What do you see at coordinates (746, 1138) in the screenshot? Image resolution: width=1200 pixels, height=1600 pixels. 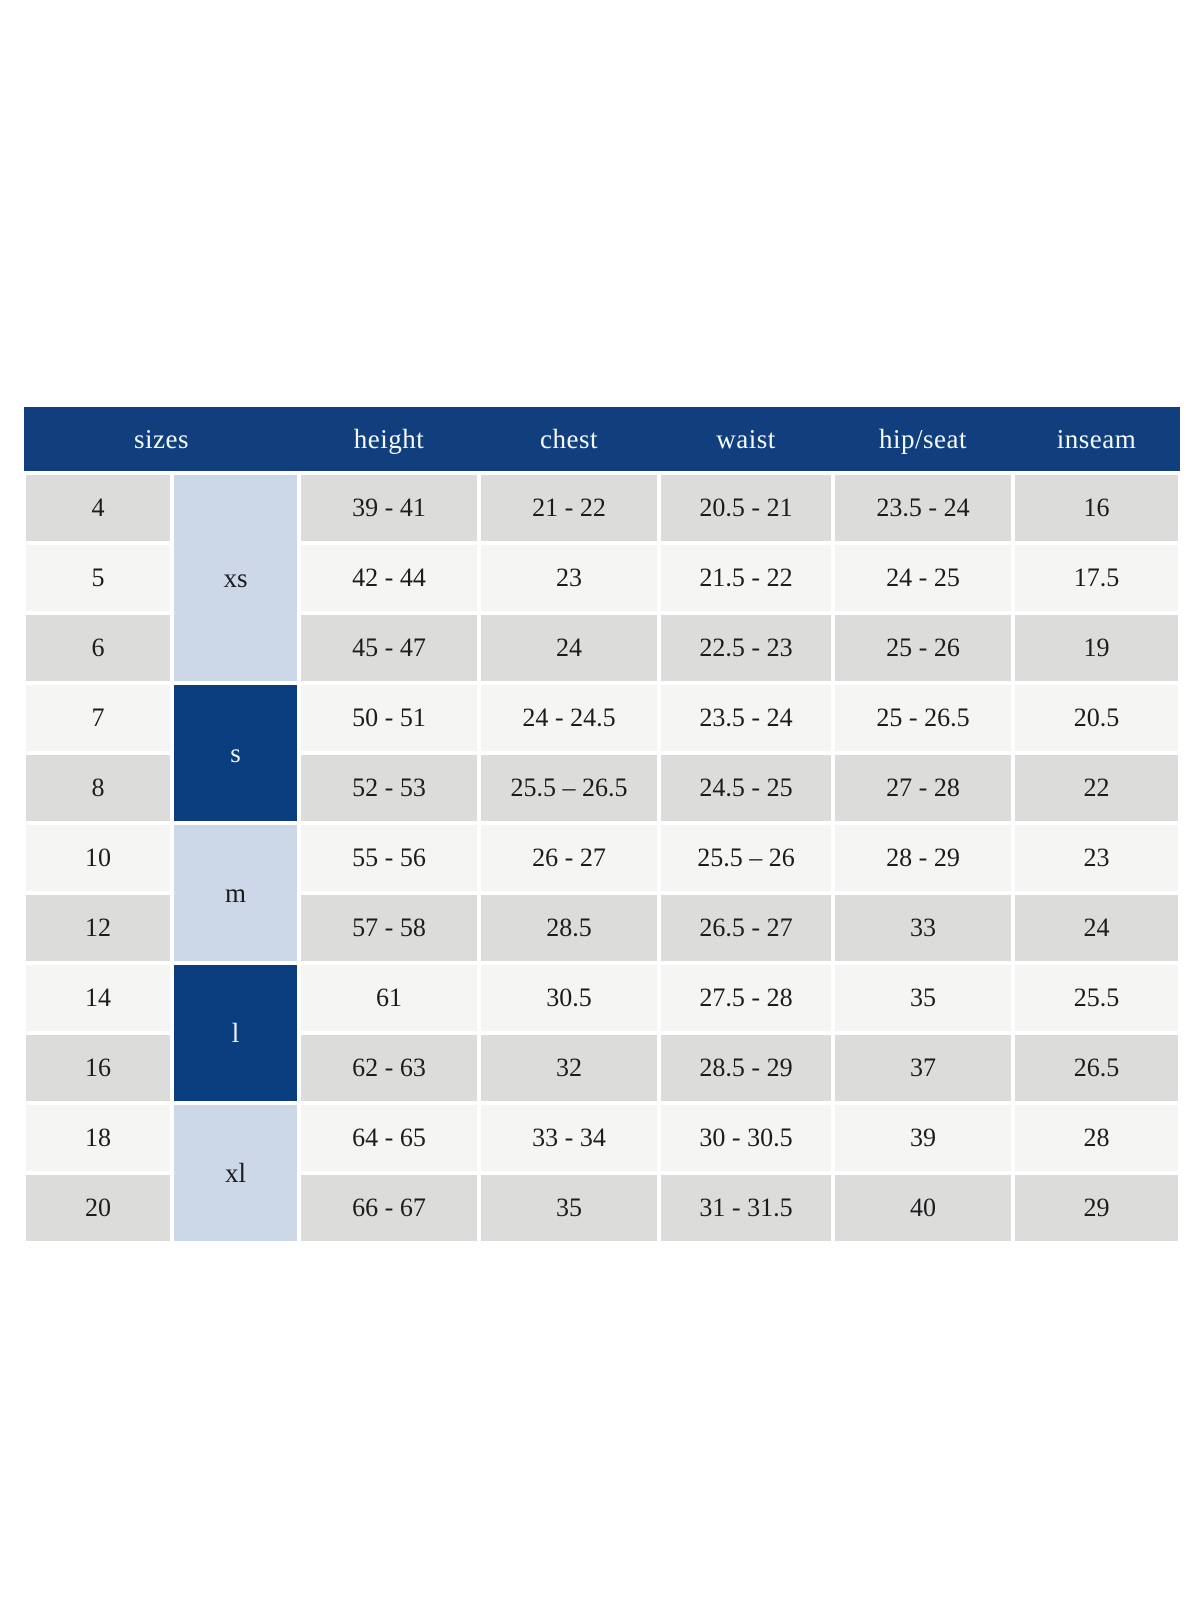 I see `waist-cell: 30 - 30.5` at bounding box center [746, 1138].